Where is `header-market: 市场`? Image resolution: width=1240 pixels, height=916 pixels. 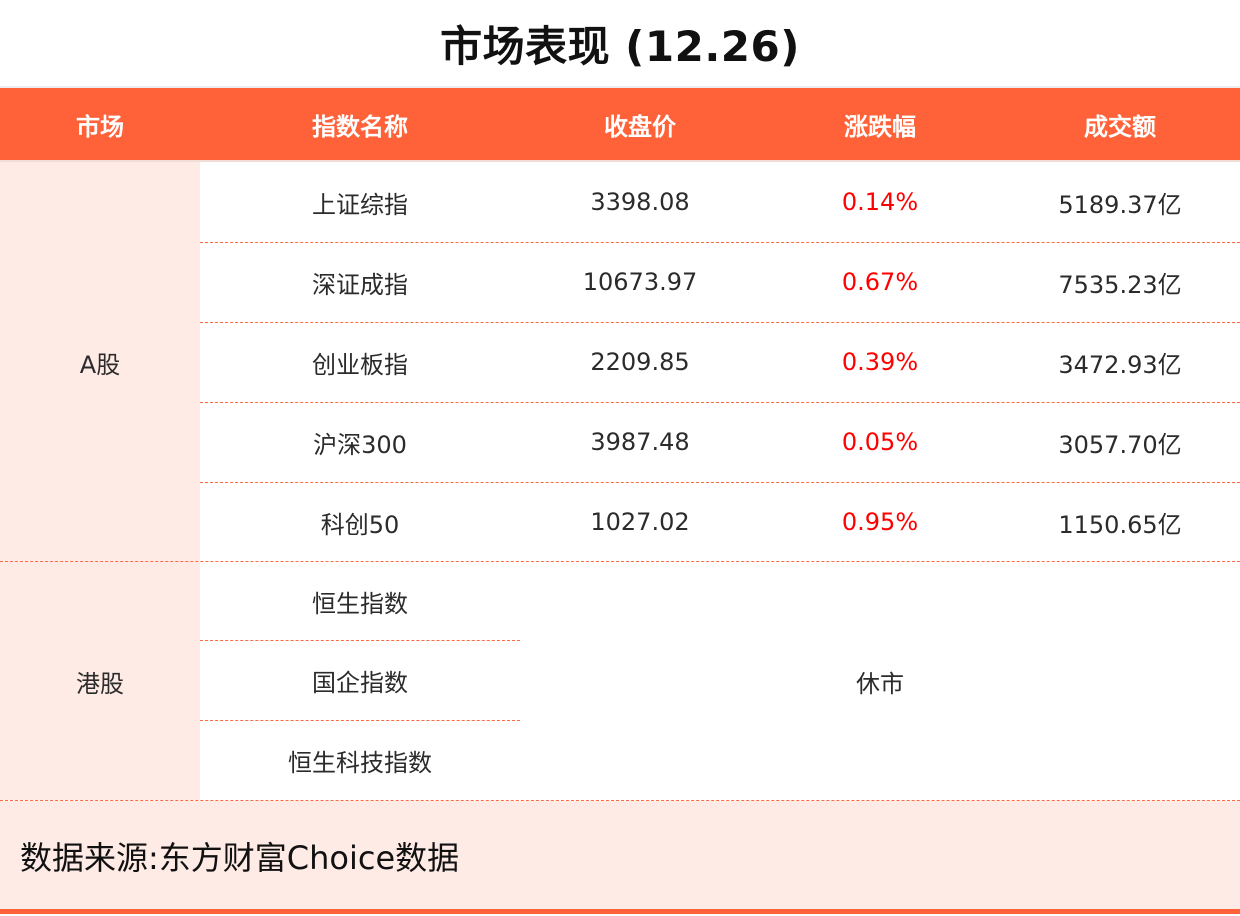 header-market: 市场 is located at coordinates (100, 126).